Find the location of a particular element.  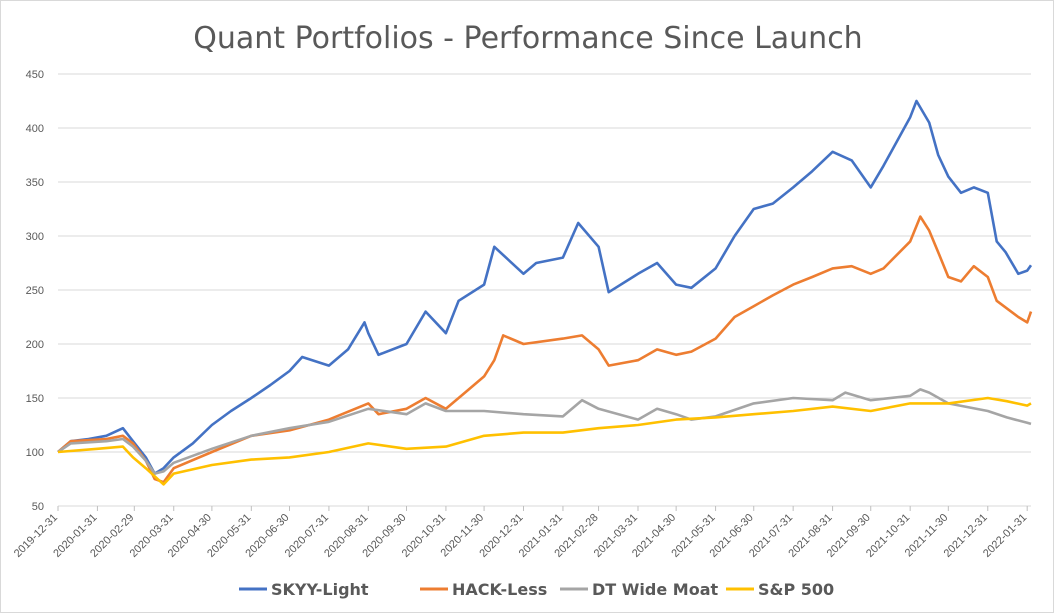

y-tick-label: 350 is located at coordinates (35, 183).